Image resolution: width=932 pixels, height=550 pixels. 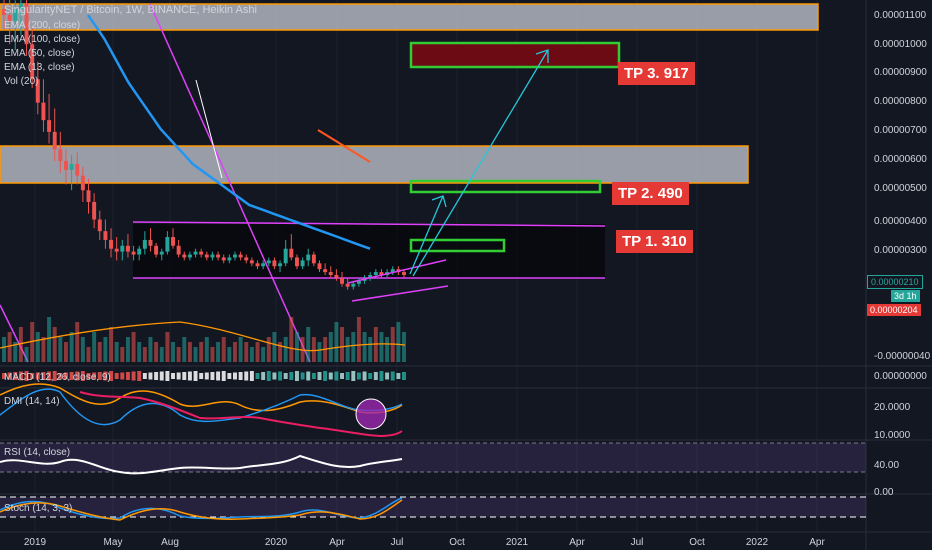 What do you see at coordinates (654, 241) in the screenshot?
I see `tp1-label: TP 1. 310` at bounding box center [654, 241].